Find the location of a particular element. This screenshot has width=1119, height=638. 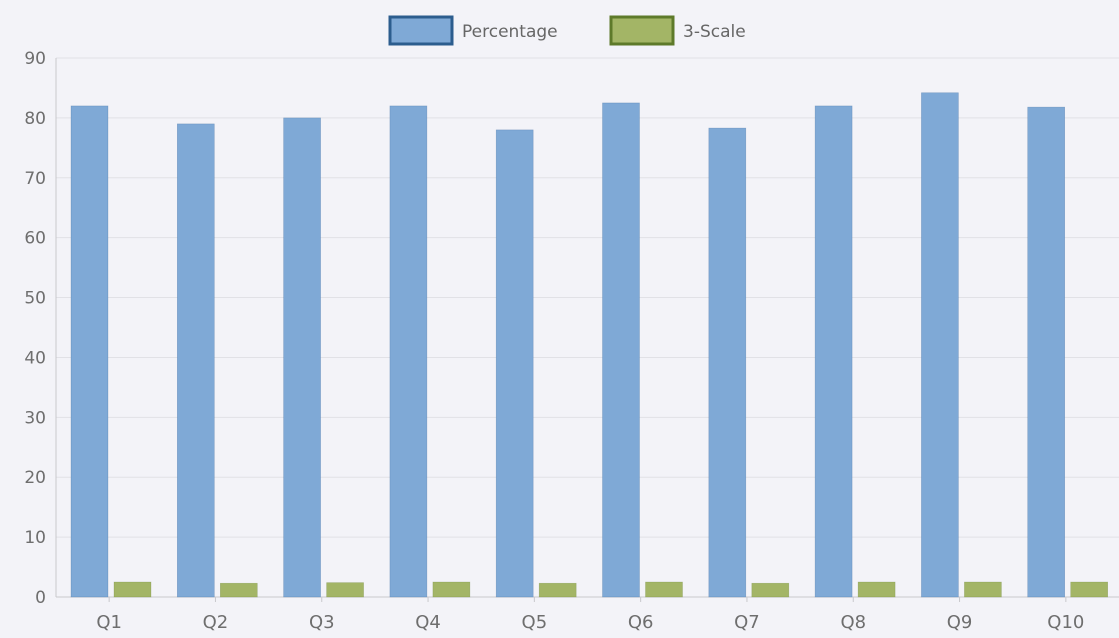

legend-swatch-percentage is located at coordinates (421, 30).